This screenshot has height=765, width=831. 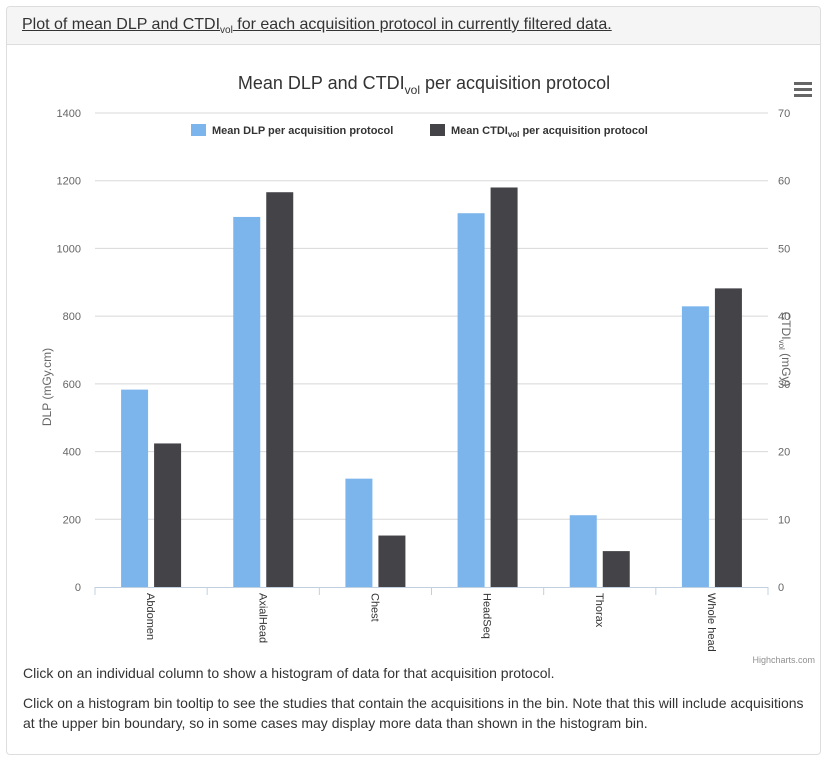 What do you see at coordinates (487, 616) in the screenshot?
I see `x-tick-label: HeadSeq` at bounding box center [487, 616].